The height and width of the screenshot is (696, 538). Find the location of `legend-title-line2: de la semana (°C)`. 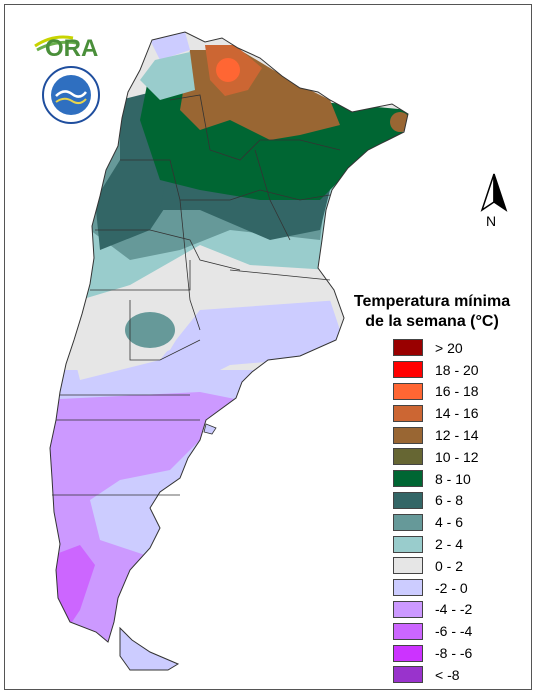

legend-title-line2: de la semana (°C) is located at coordinates (432, 321).